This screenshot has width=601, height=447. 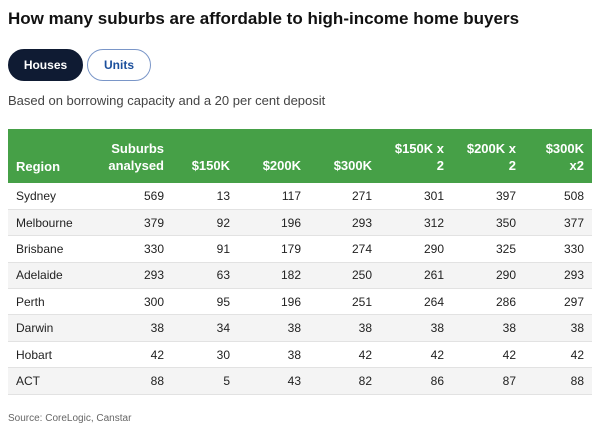 I want to click on row-value-cell: 251, so click(x=344, y=302).